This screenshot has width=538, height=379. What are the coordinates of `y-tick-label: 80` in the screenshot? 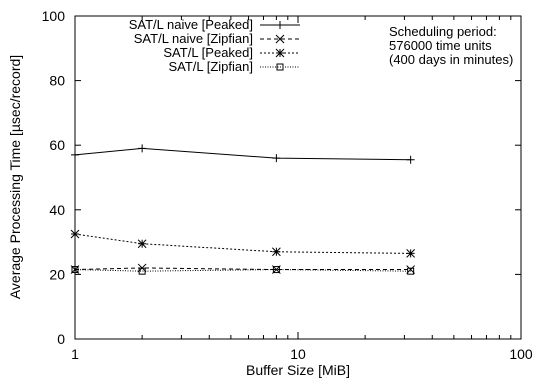 It's located at (57, 81).